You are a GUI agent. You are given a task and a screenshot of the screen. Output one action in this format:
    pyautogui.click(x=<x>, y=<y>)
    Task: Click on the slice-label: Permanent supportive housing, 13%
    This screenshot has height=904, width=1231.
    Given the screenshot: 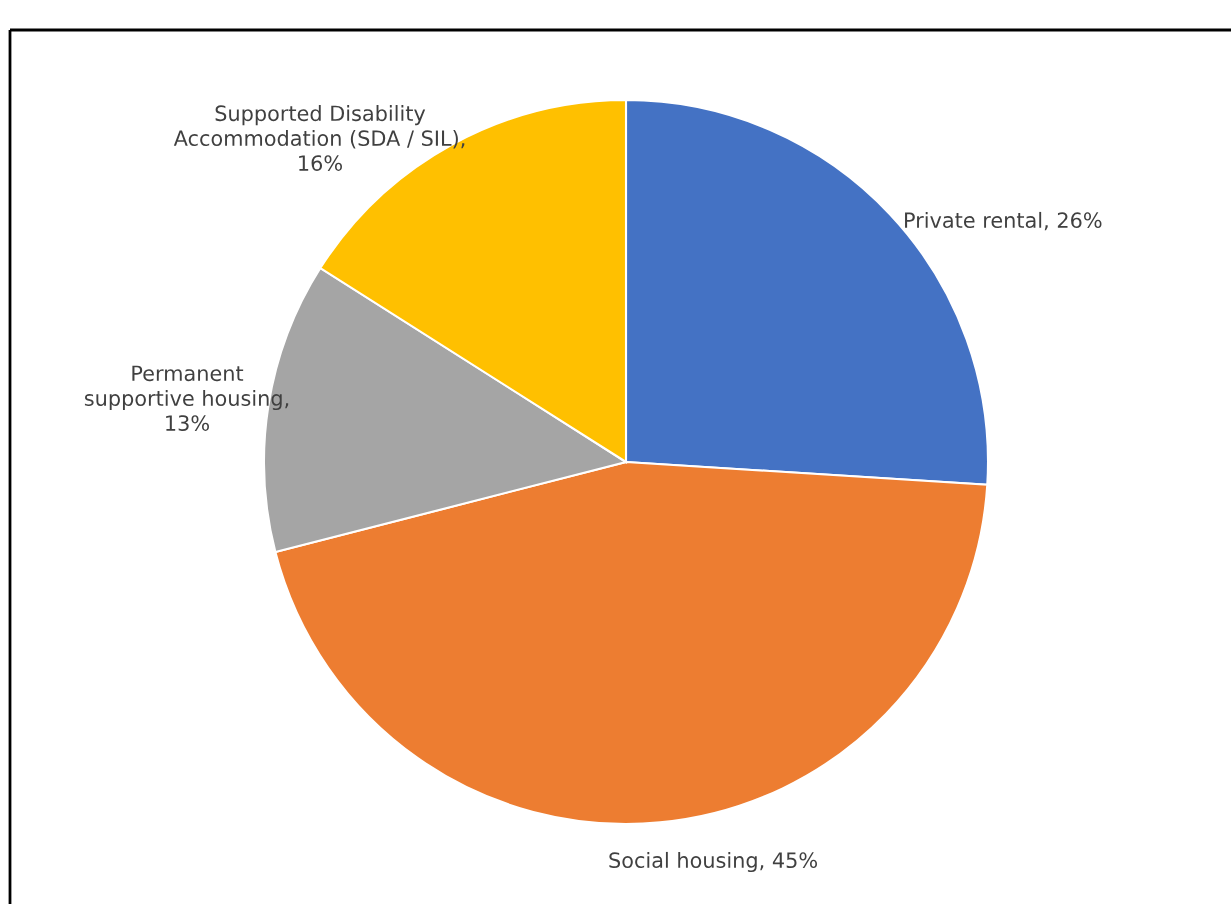 What is the action you would take?
    pyautogui.click(x=186, y=398)
    